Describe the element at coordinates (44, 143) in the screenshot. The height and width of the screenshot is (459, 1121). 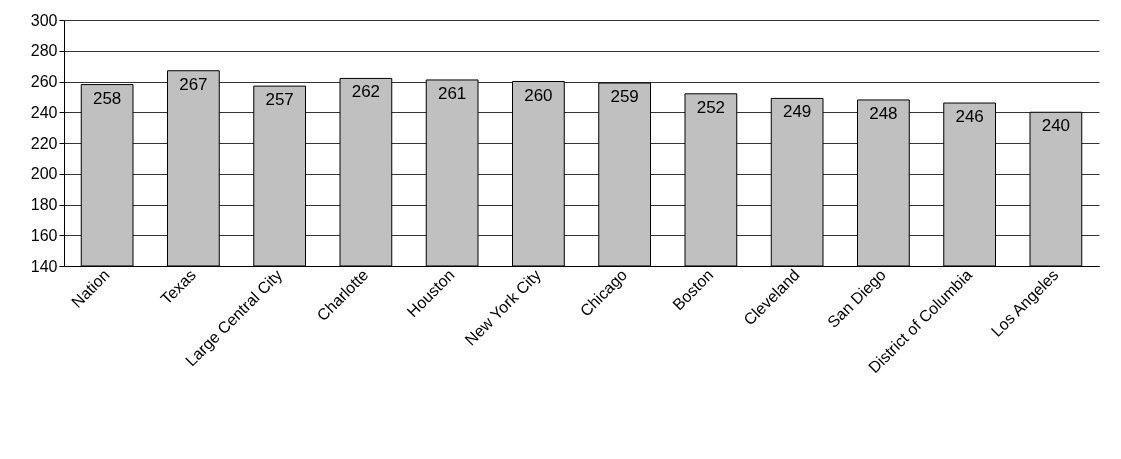
I see `y-tick-label: 220` at that location.